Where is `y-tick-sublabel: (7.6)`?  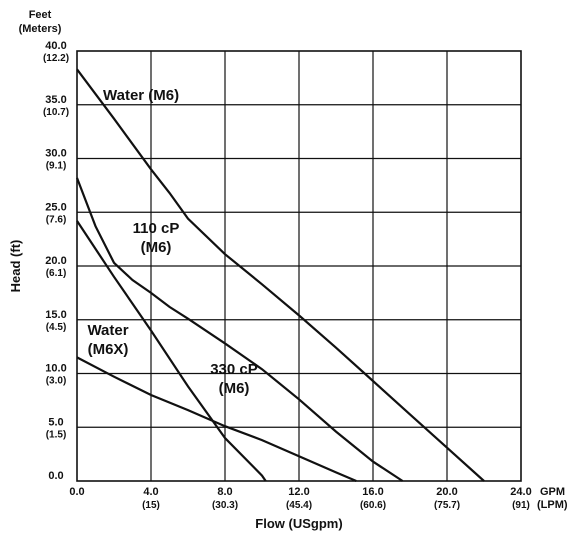
y-tick-sublabel: (7.6) is located at coordinates (56, 219).